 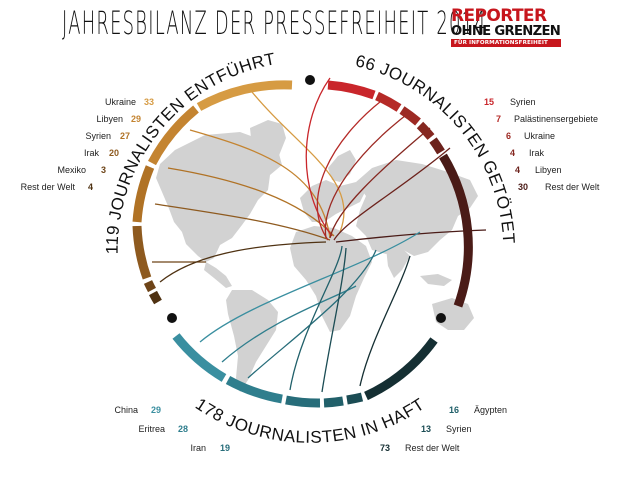 I want to click on haft-row: Syrien, so click(x=459, y=429).